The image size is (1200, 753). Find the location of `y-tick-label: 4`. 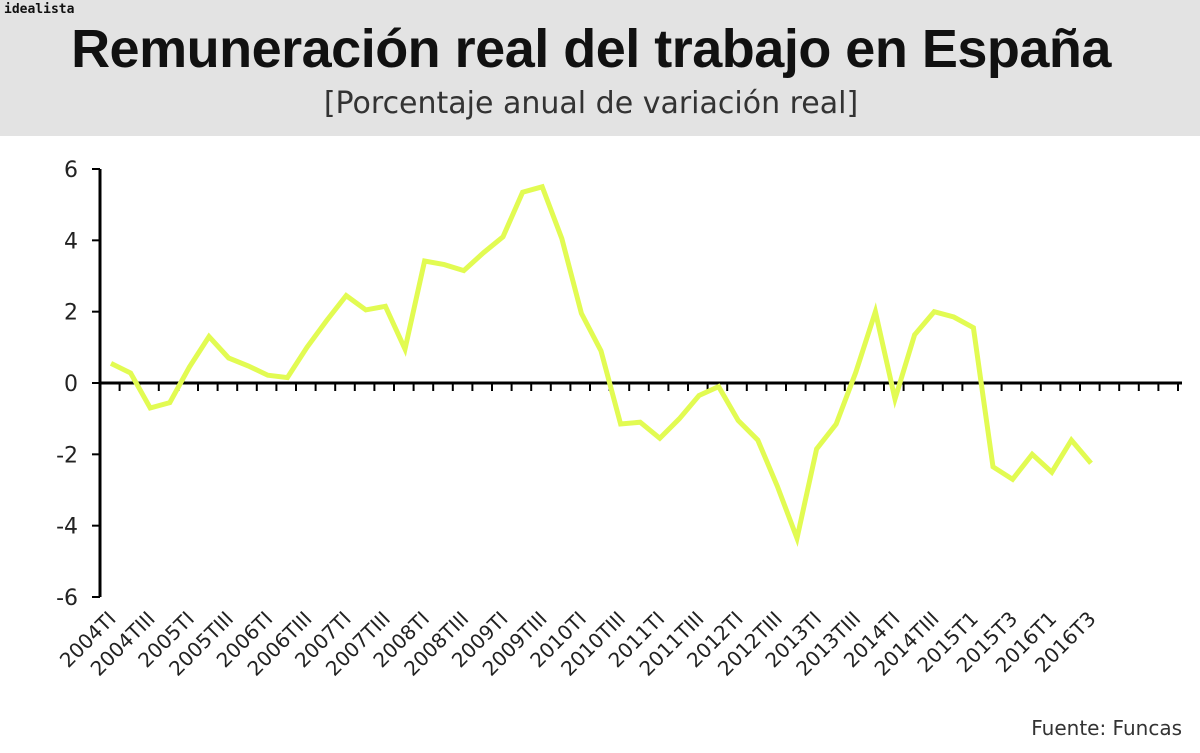

y-tick-label: 4 is located at coordinates (71, 241).